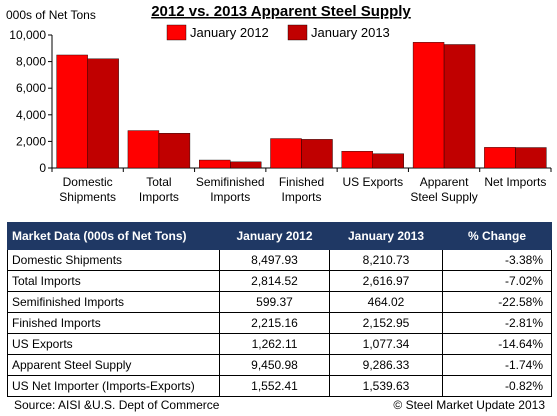 This screenshot has height=416, width=557. What do you see at coordinates (274, 344) in the screenshot?
I see `value-2012: 1,262.11` at bounding box center [274, 344].